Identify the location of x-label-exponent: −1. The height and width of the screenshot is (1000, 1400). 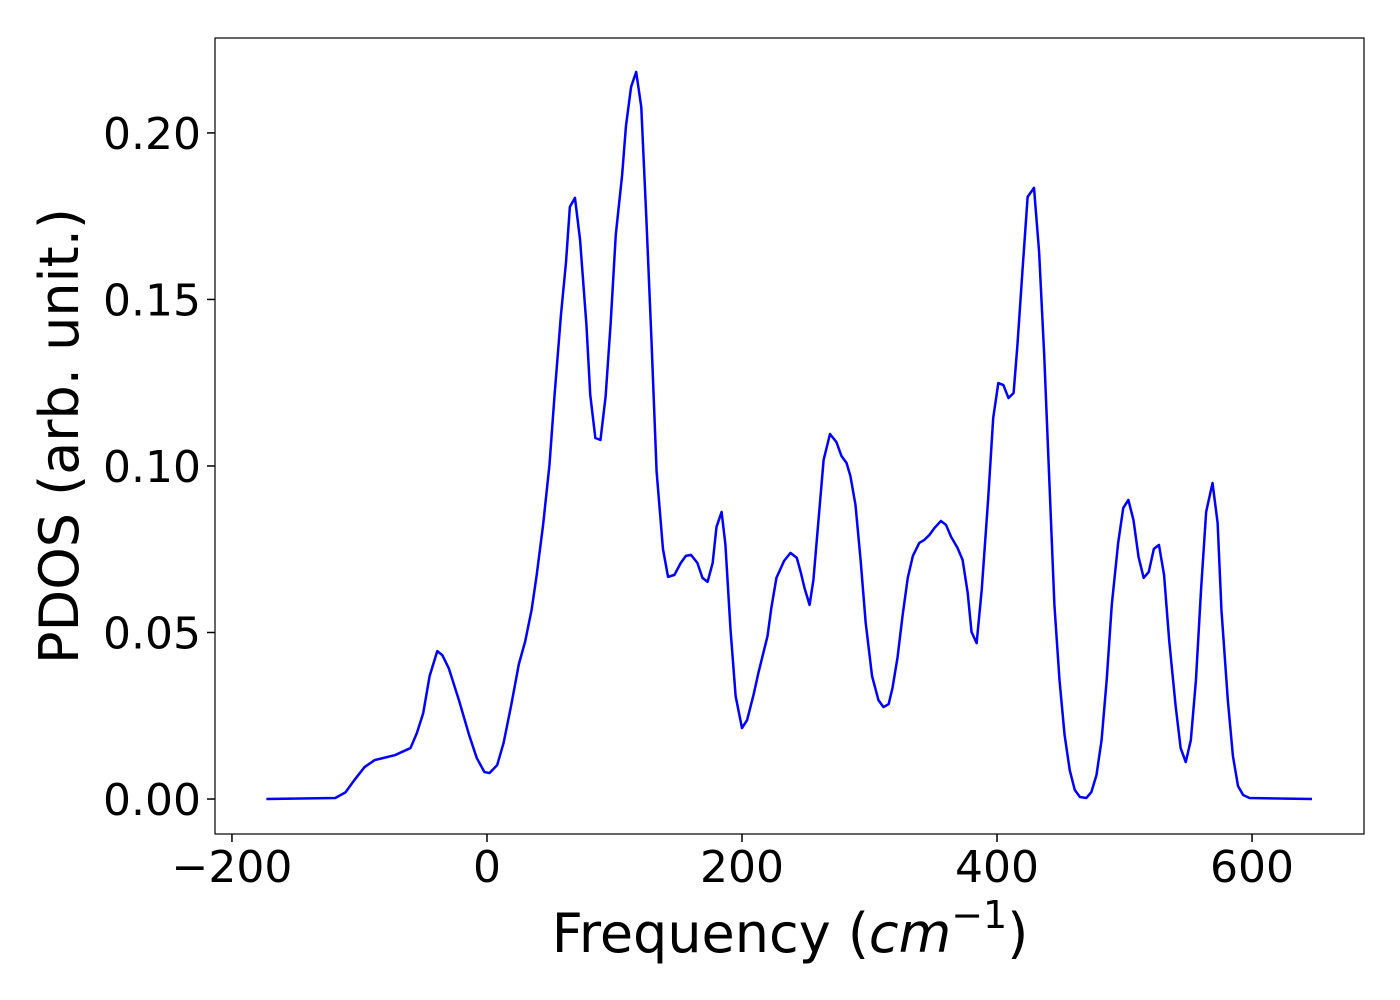
(979, 915).